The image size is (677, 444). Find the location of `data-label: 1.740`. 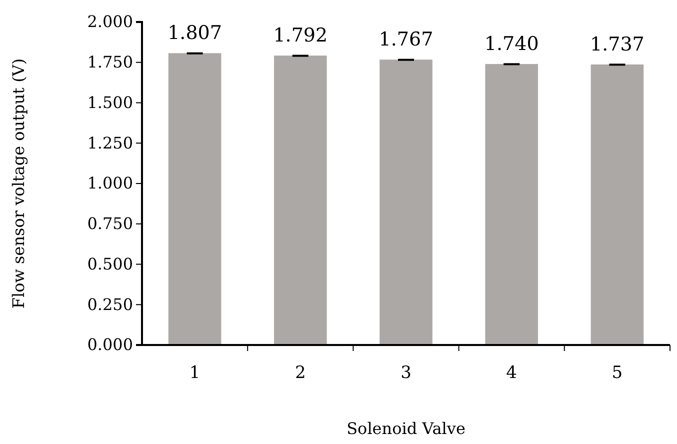

data-label: 1.740 is located at coordinates (511, 43).